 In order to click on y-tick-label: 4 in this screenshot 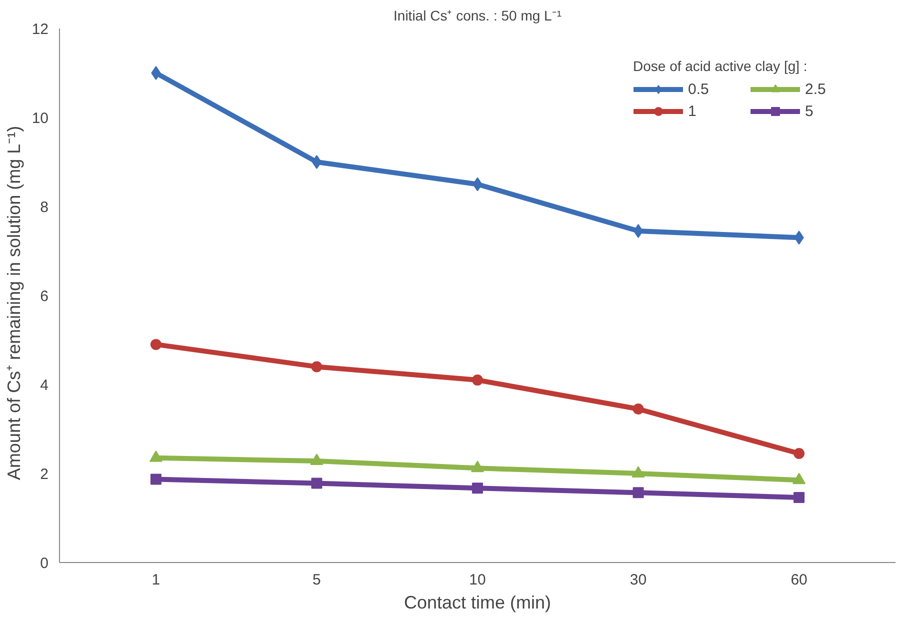, I will do `click(44, 385)`.